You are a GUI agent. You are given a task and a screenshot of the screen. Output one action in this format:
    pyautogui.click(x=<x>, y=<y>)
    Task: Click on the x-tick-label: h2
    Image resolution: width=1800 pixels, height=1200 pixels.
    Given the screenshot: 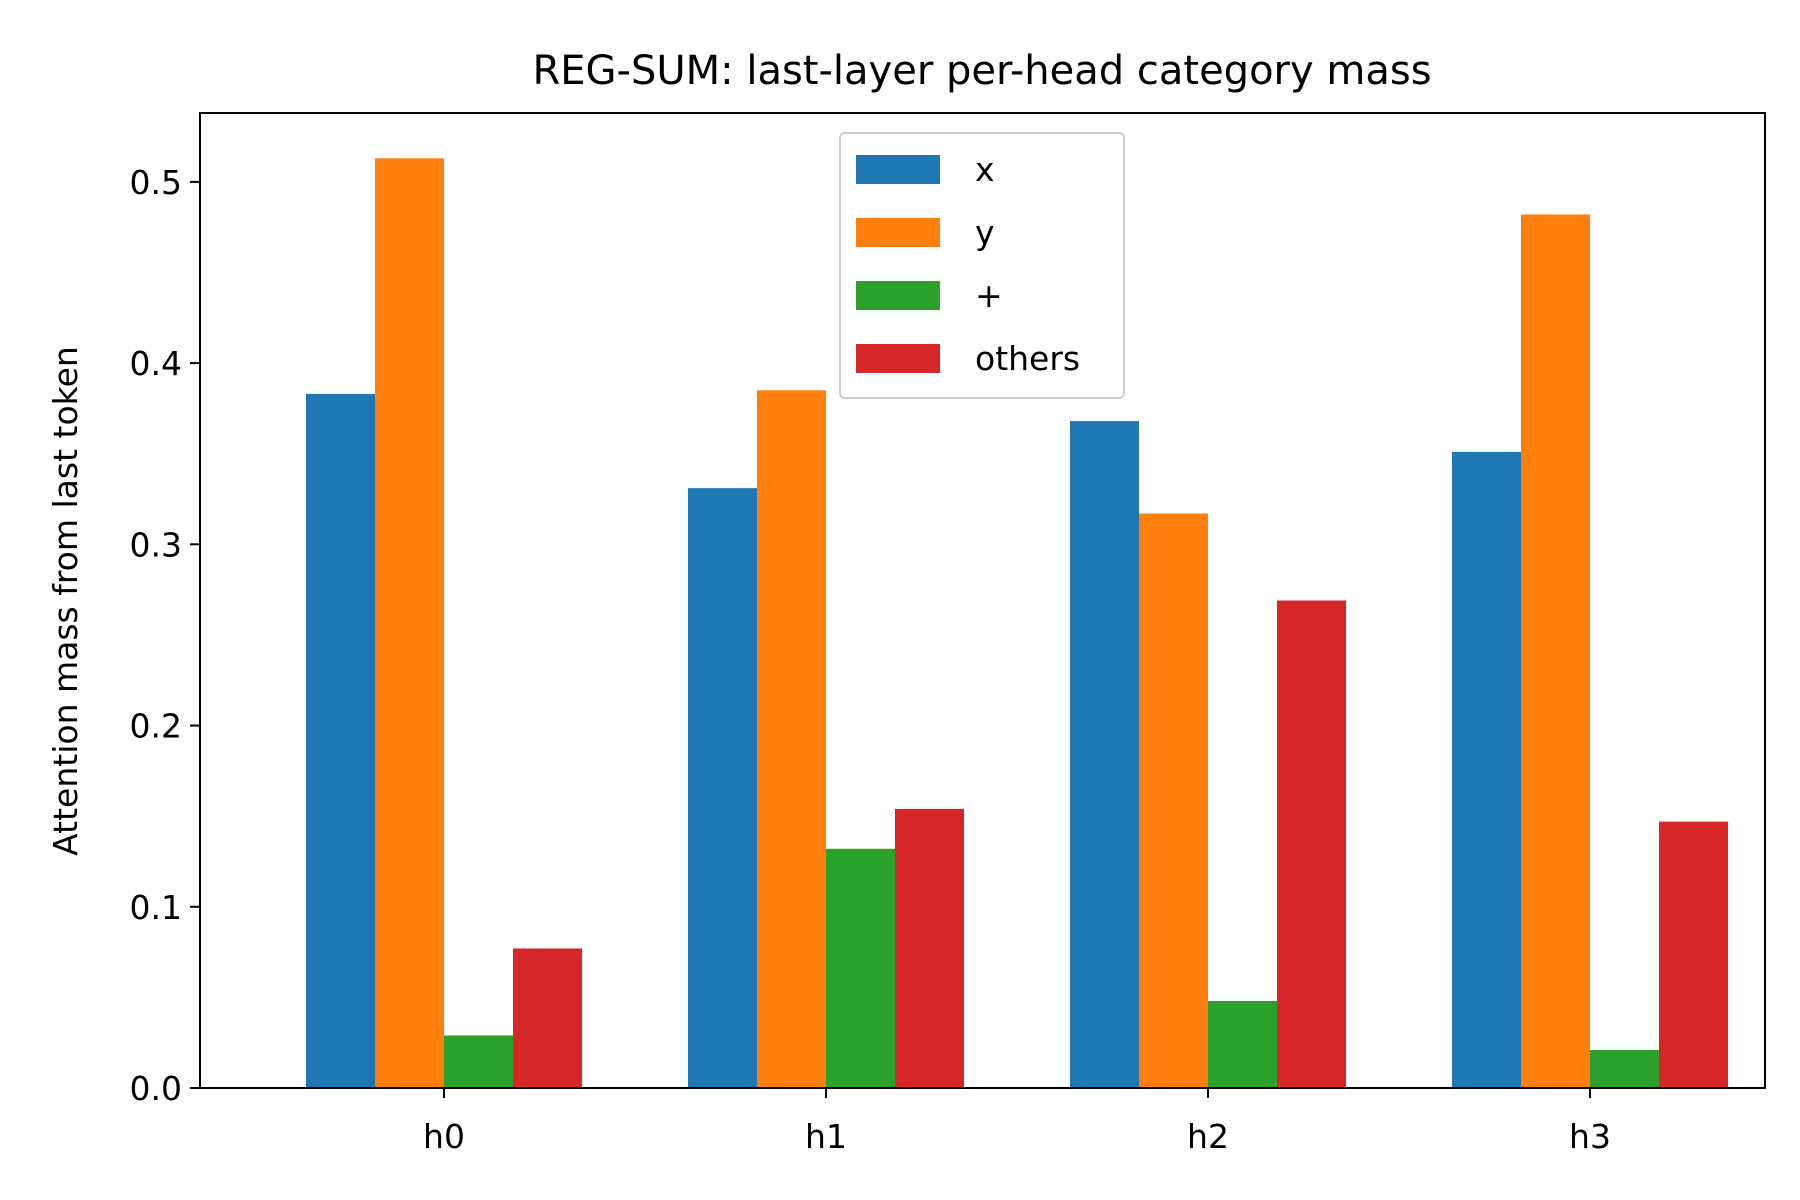 What is the action you would take?
    pyautogui.click(x=1208, y=1136)
    